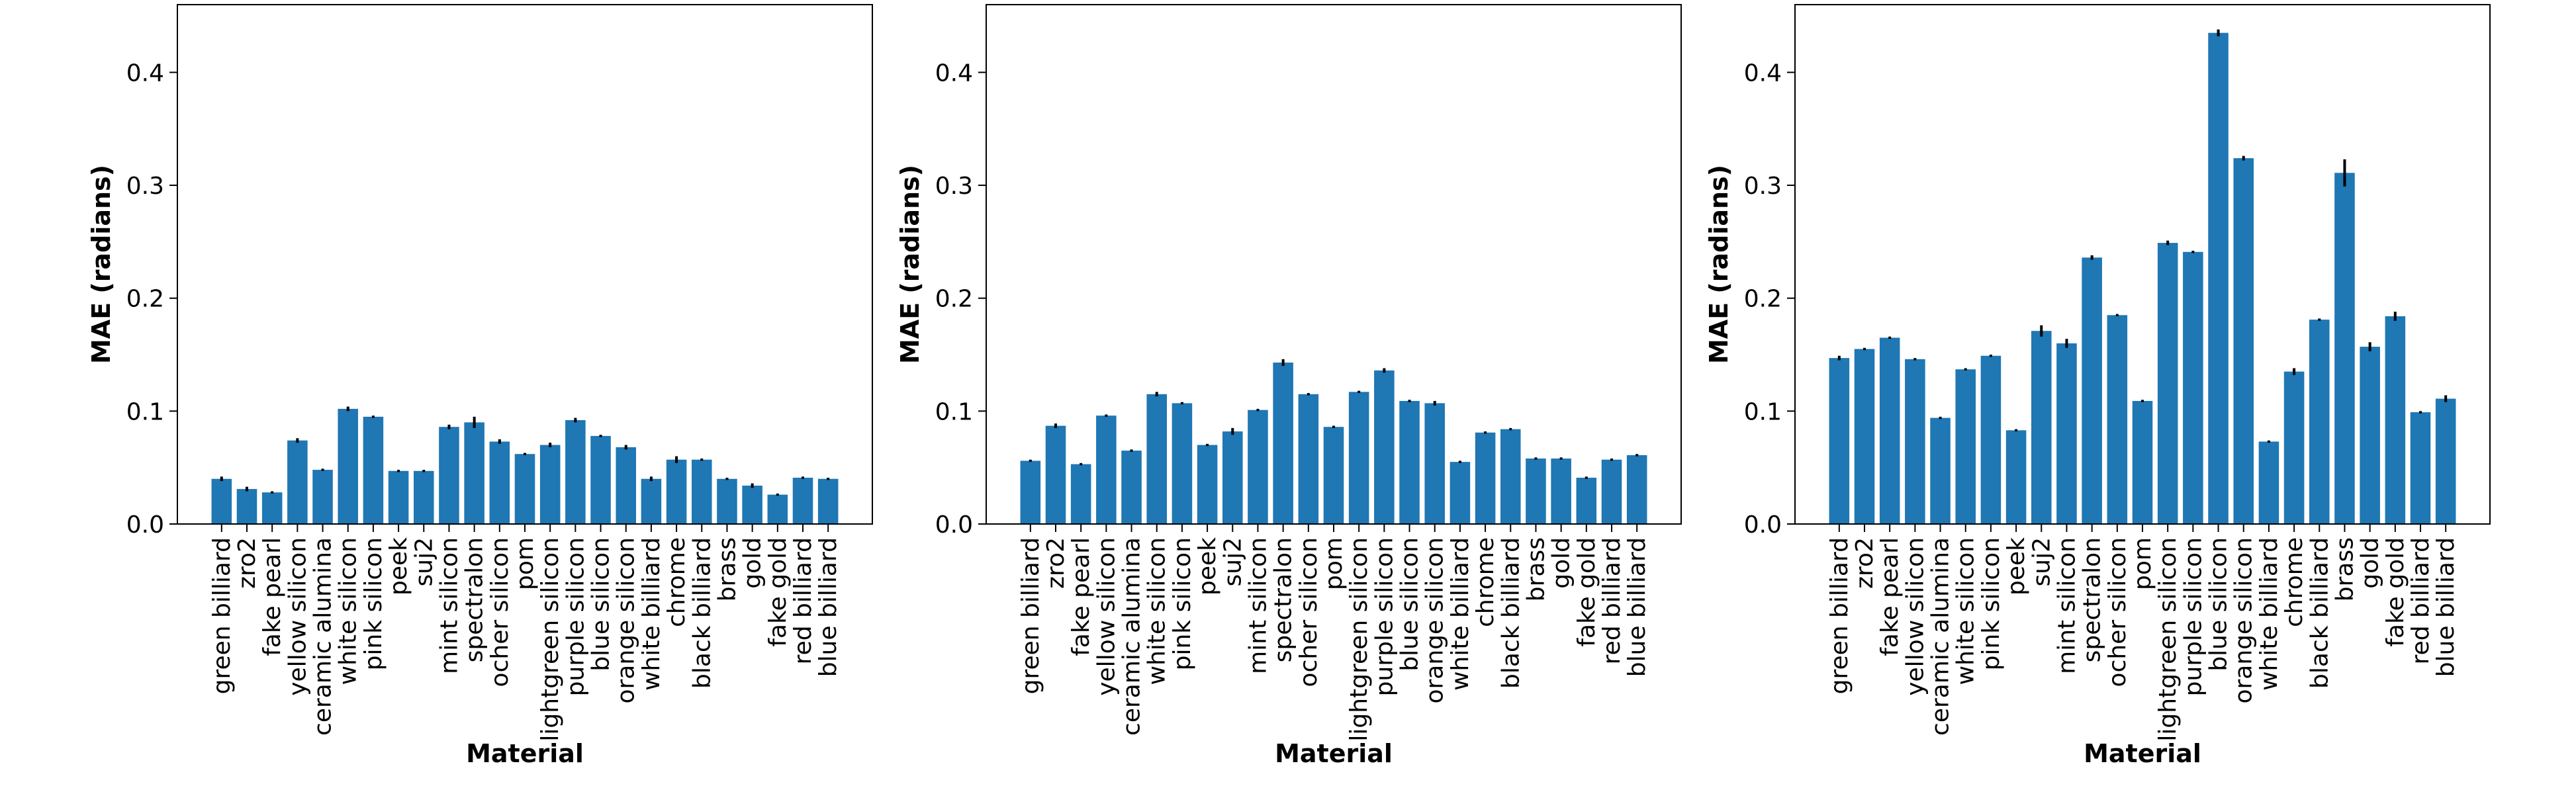  Describe the element at coordinates (2395, 592) in the screenshot. I see `x-tick-label: fake gold` at that location.